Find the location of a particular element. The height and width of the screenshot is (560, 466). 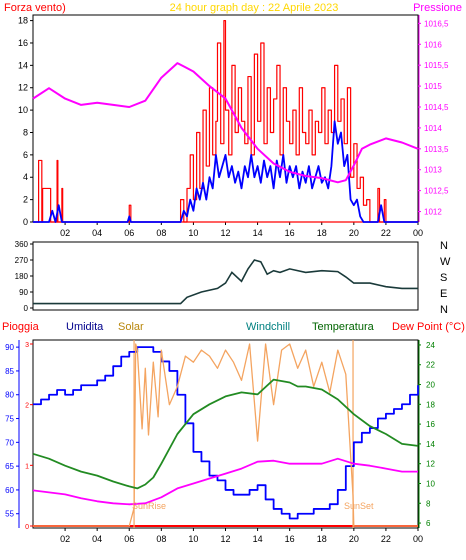

temp-tick-label: 6 is located at coordinates (428, 523).